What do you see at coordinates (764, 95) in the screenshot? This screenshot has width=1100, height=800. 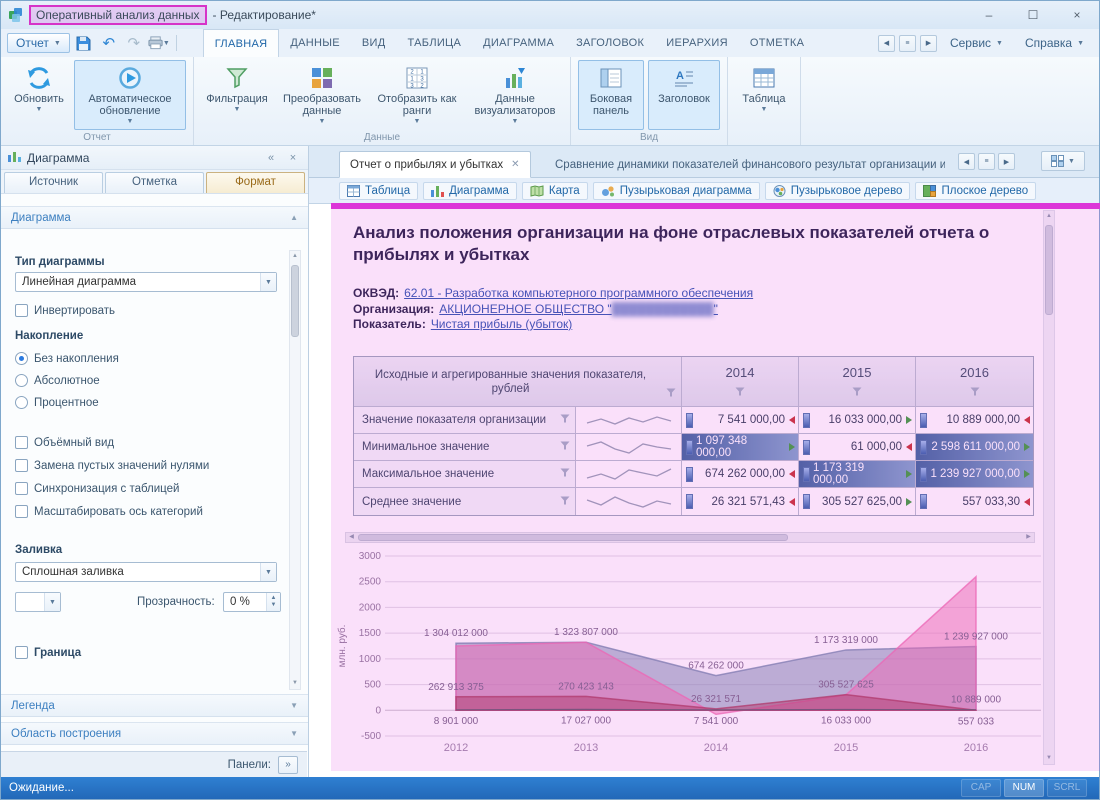 I see `table-button: Таблица ▼` at bounding box center [764, 95].